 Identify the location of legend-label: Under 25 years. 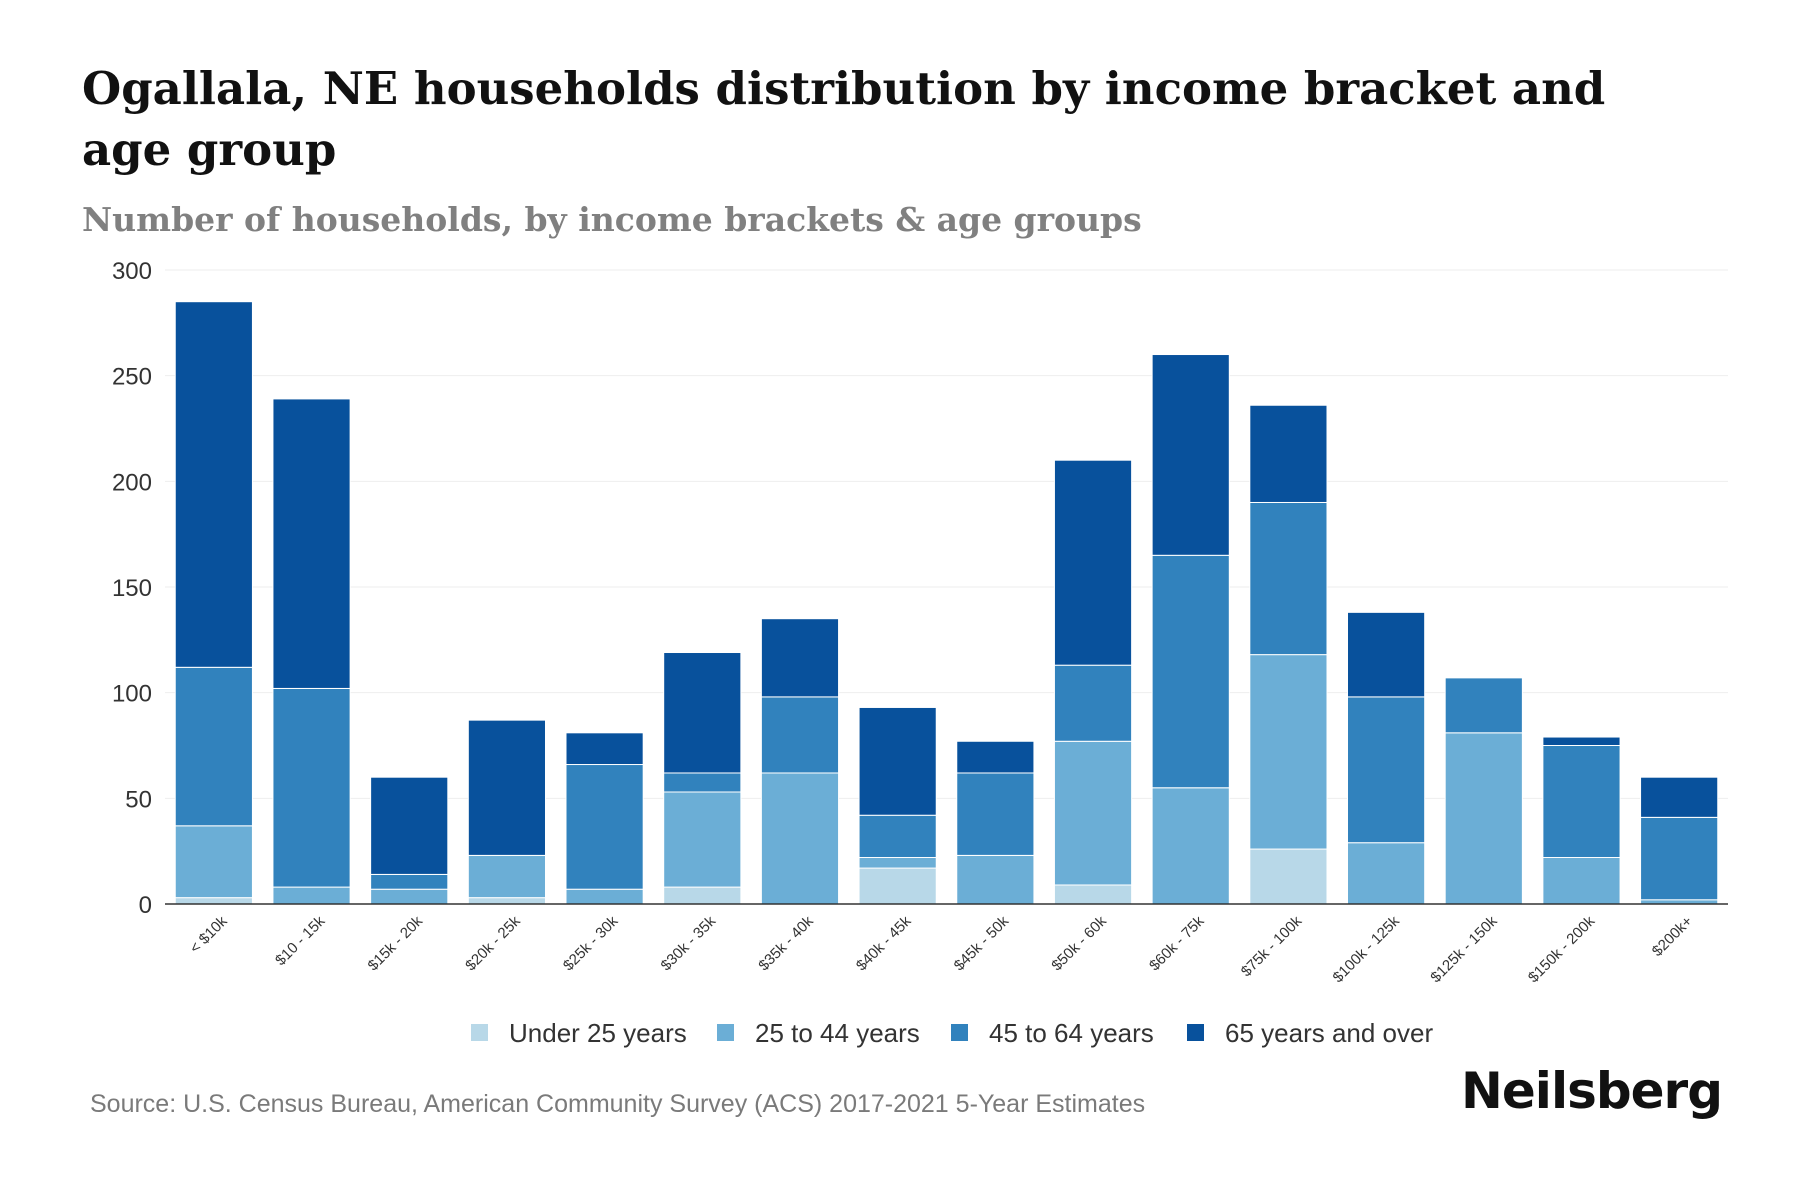
(598, 1033).